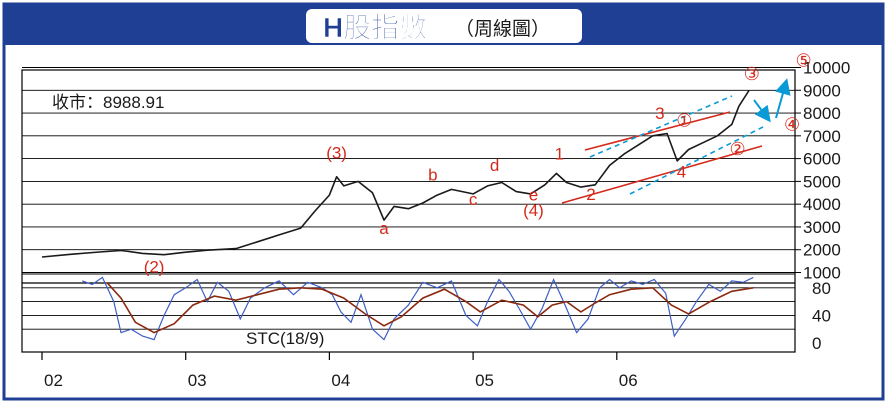 Image resolution: width=887 pixels, height=403 pixels. I want to click on wave-label: b, so click(432, 174).